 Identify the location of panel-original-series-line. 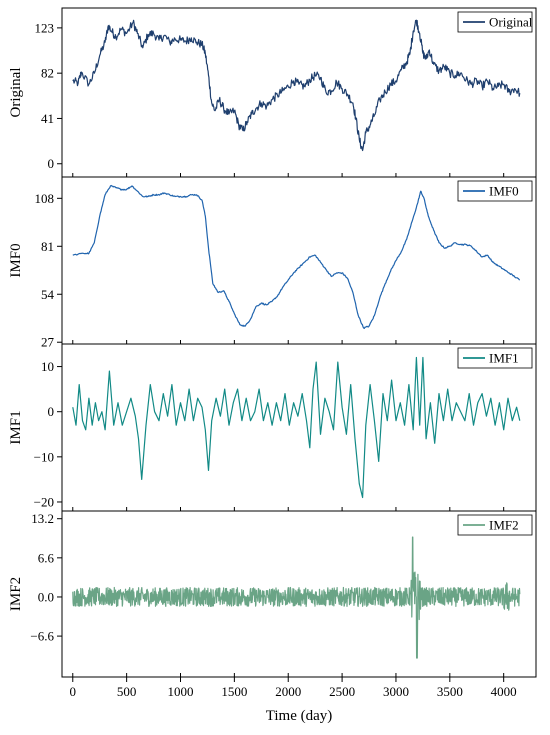
(296, 85).